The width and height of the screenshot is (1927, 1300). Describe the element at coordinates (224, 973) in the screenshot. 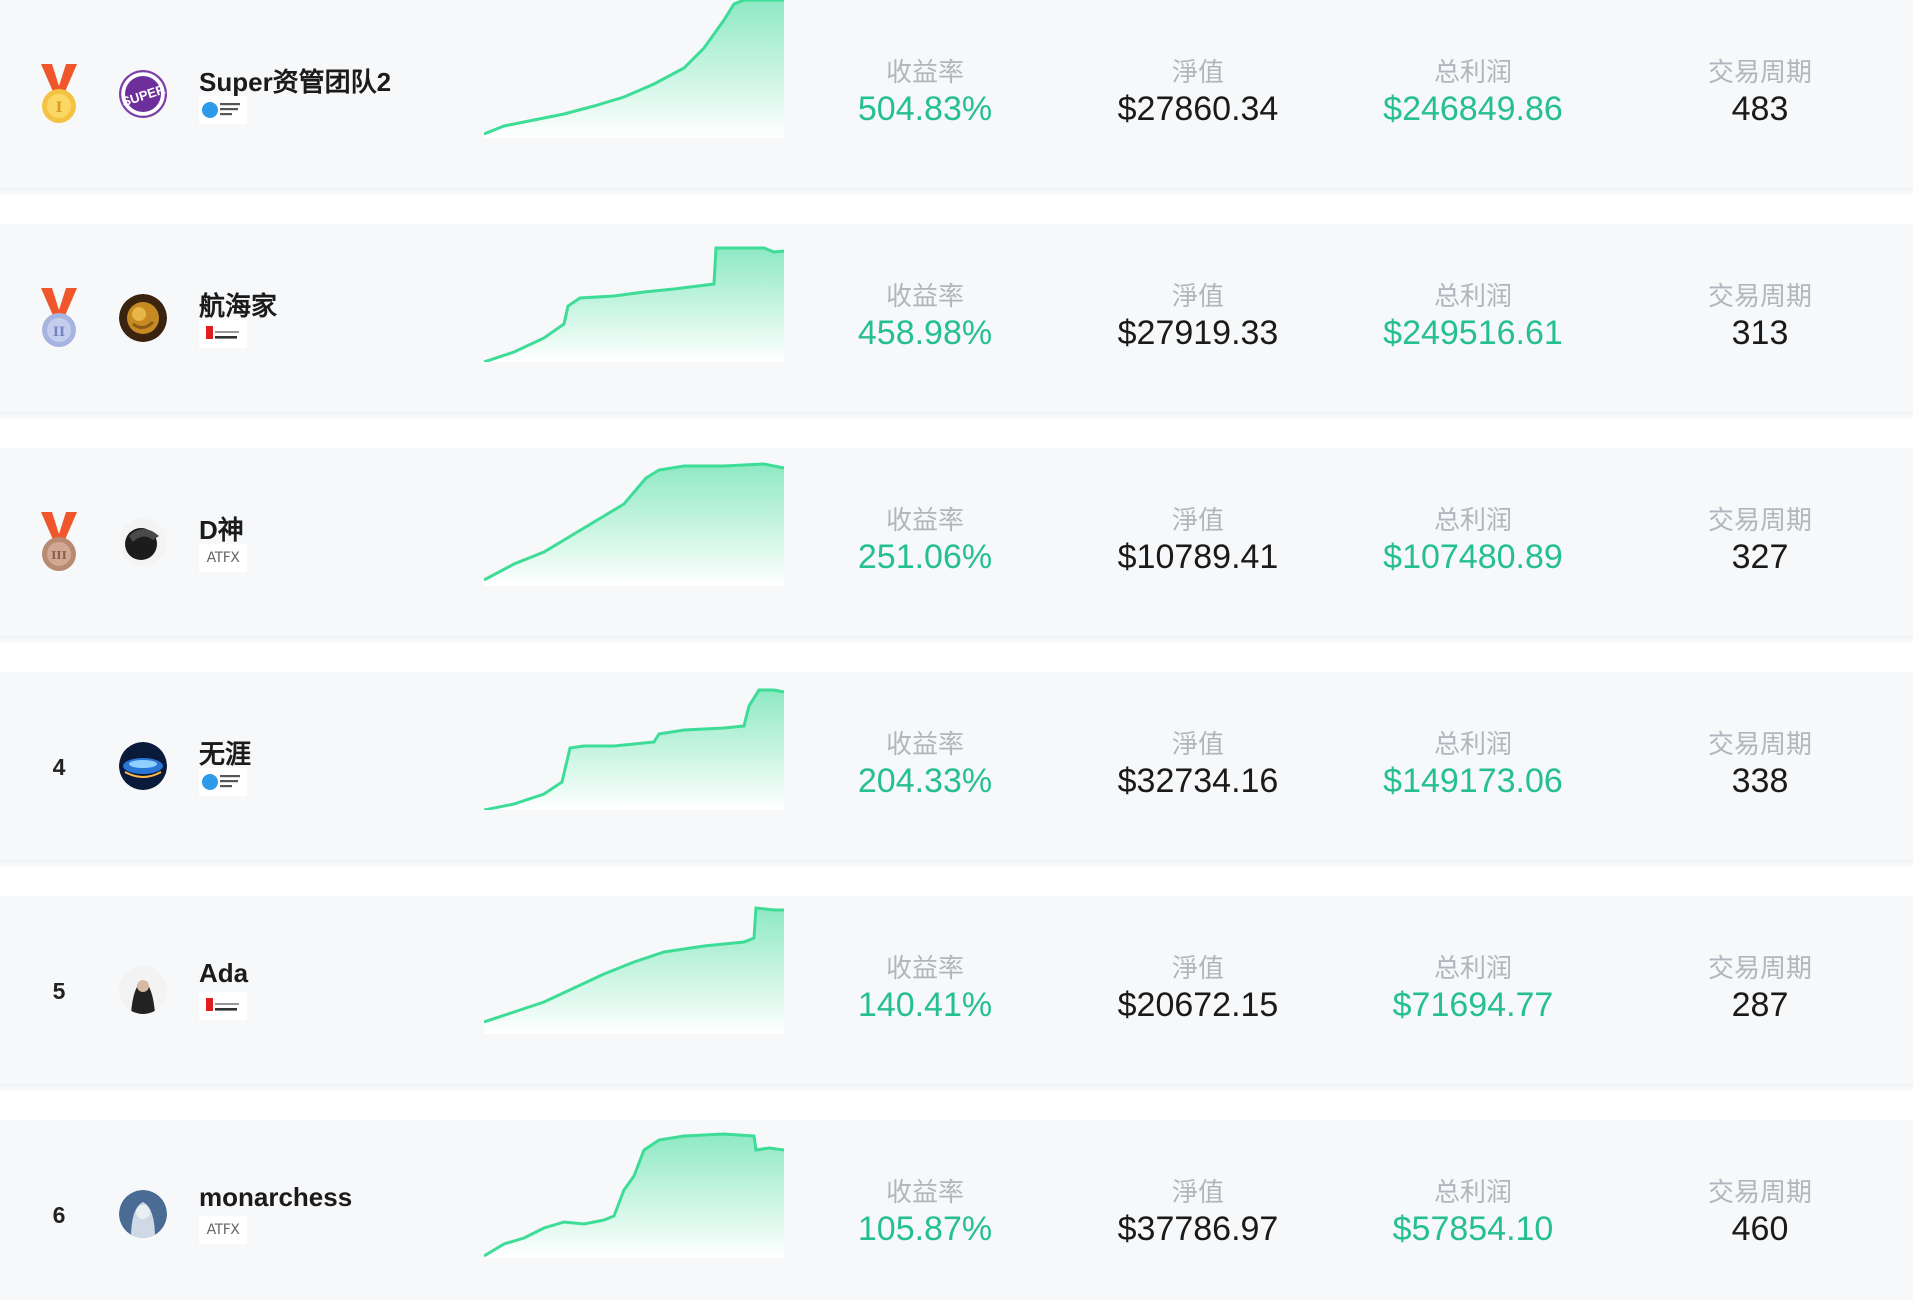

I see `trader-name: Ada` at that location.